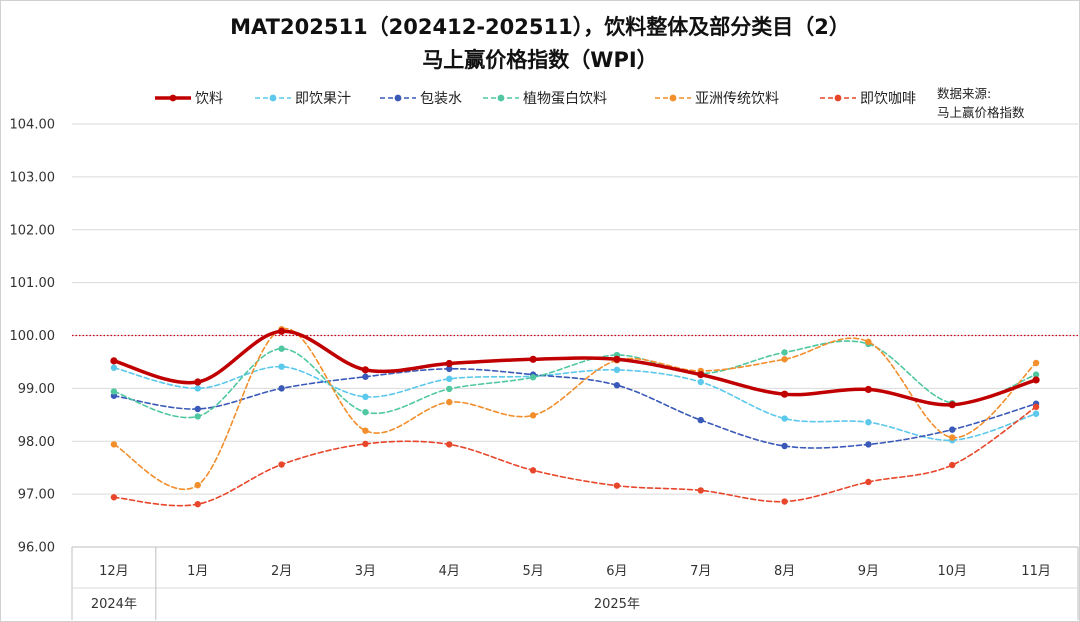  I want to click on legend-label: 亚洲传统饮料, so click(737, 99).